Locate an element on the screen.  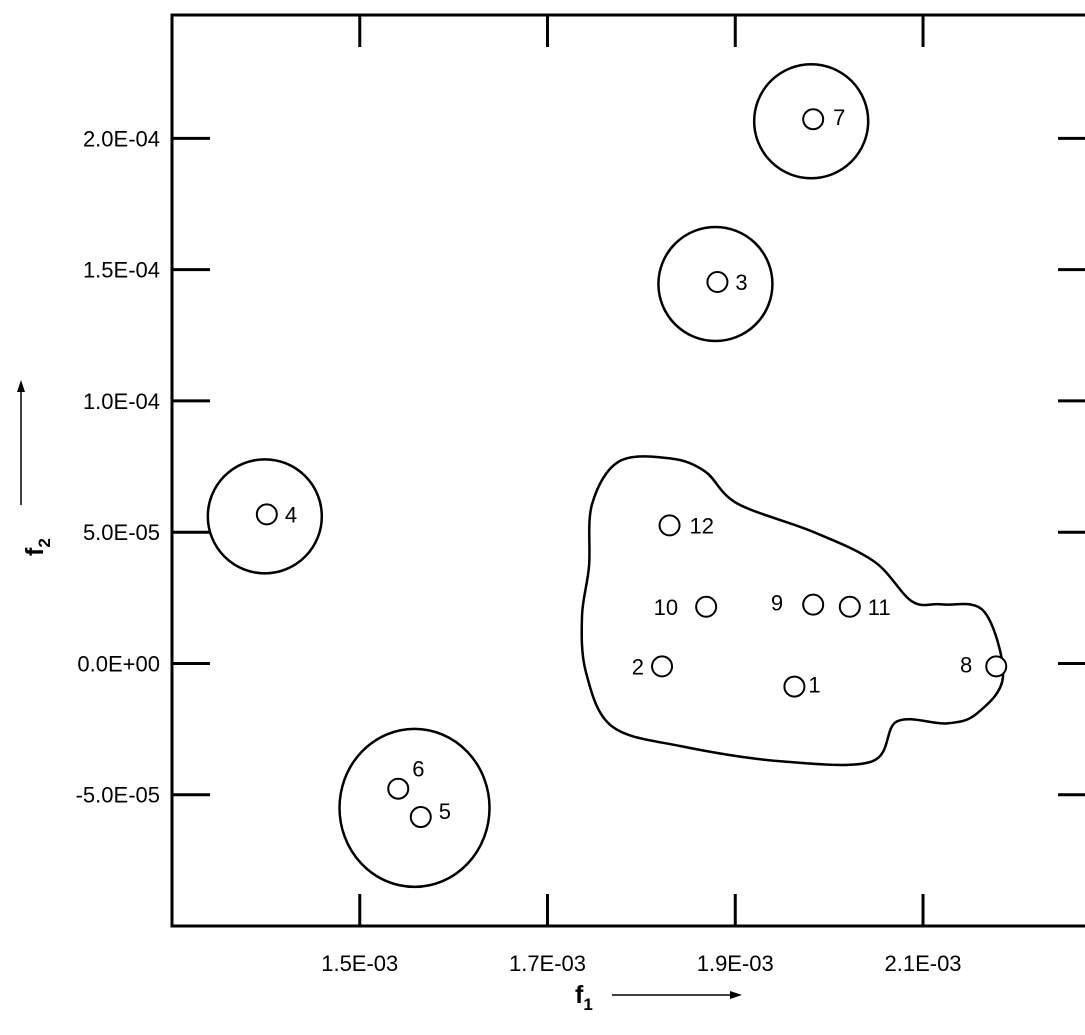
y-axis-title: f2 is located at coordinates (37, 547).